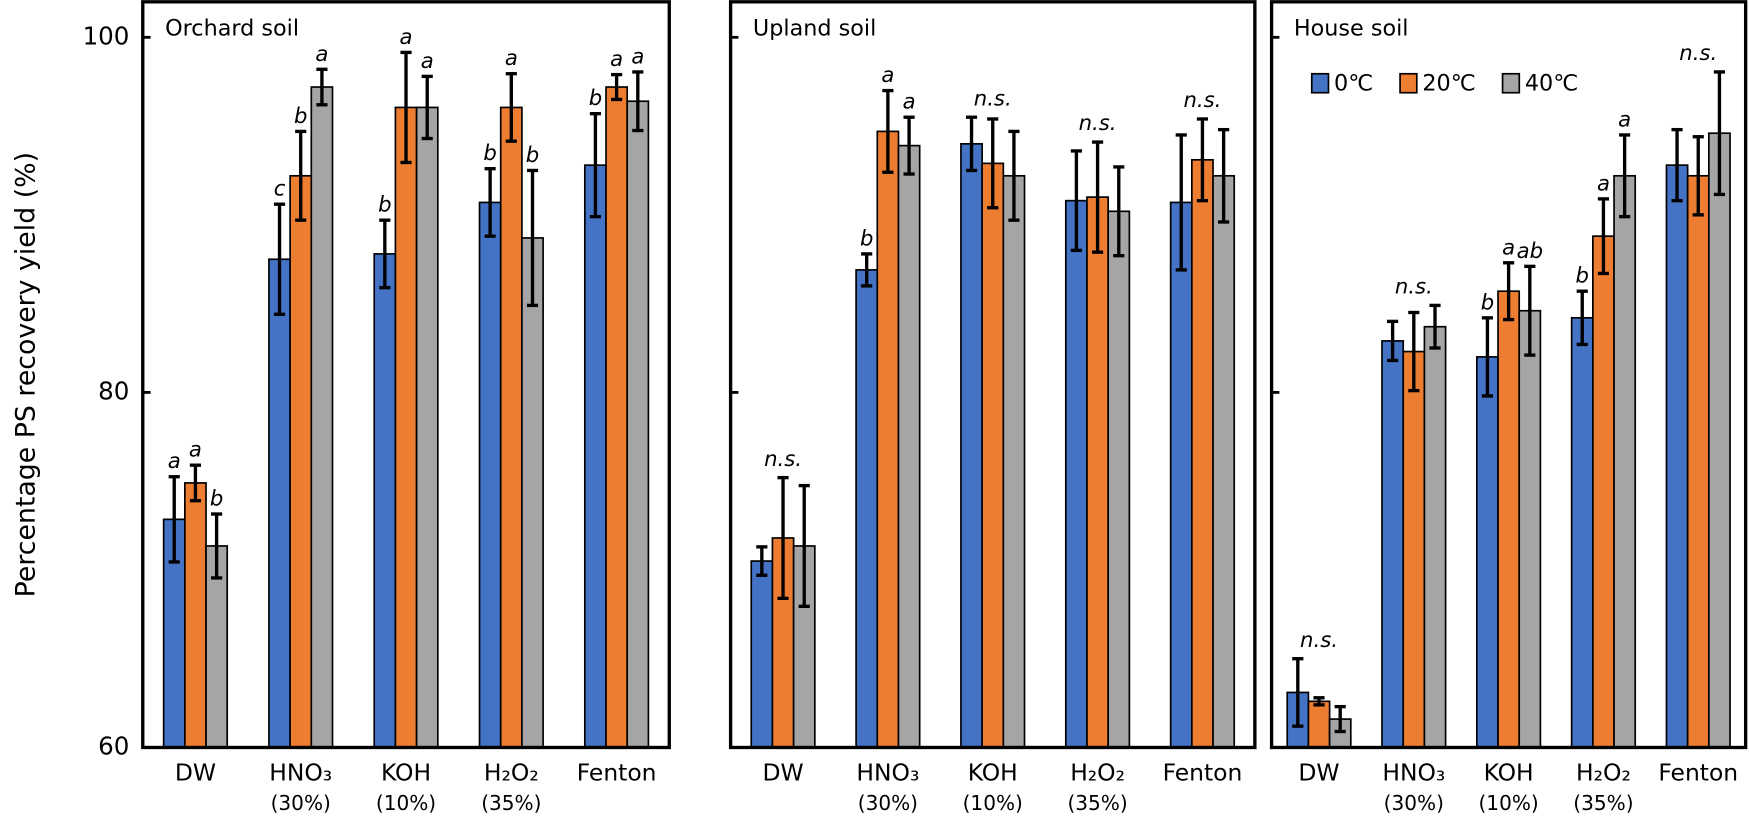 This screenshot has width=1749, height=819. Describe the element at coordinates (814, 29) in the screenshot. I see `panel-title: Upland soil` at that location.